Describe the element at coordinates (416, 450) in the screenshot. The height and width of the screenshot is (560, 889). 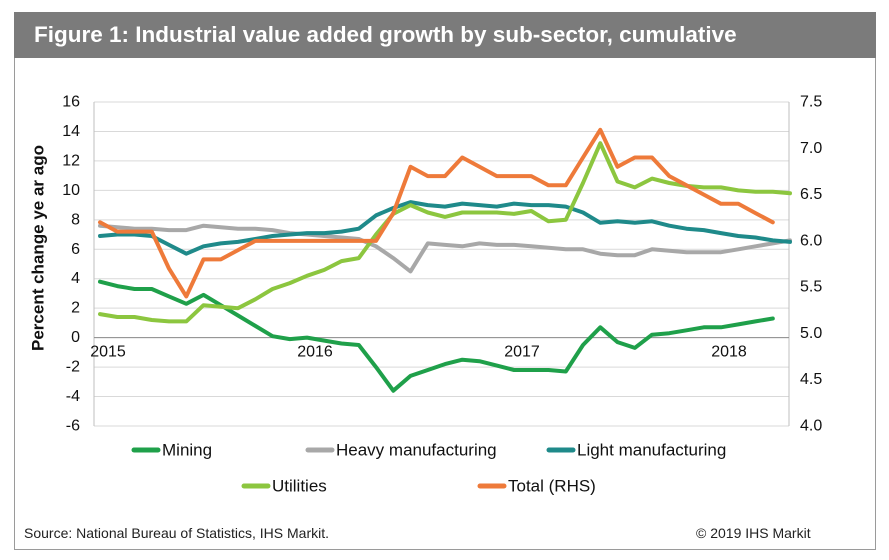
I see `legend-label: Heavy manufacturing` at that location.